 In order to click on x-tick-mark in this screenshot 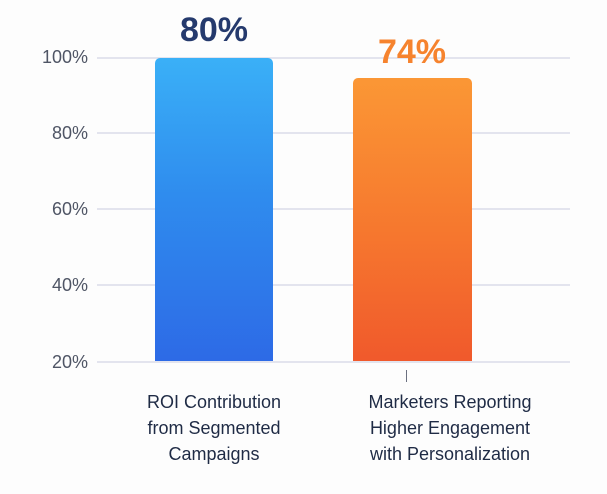, I will do `click(406, 376)`.